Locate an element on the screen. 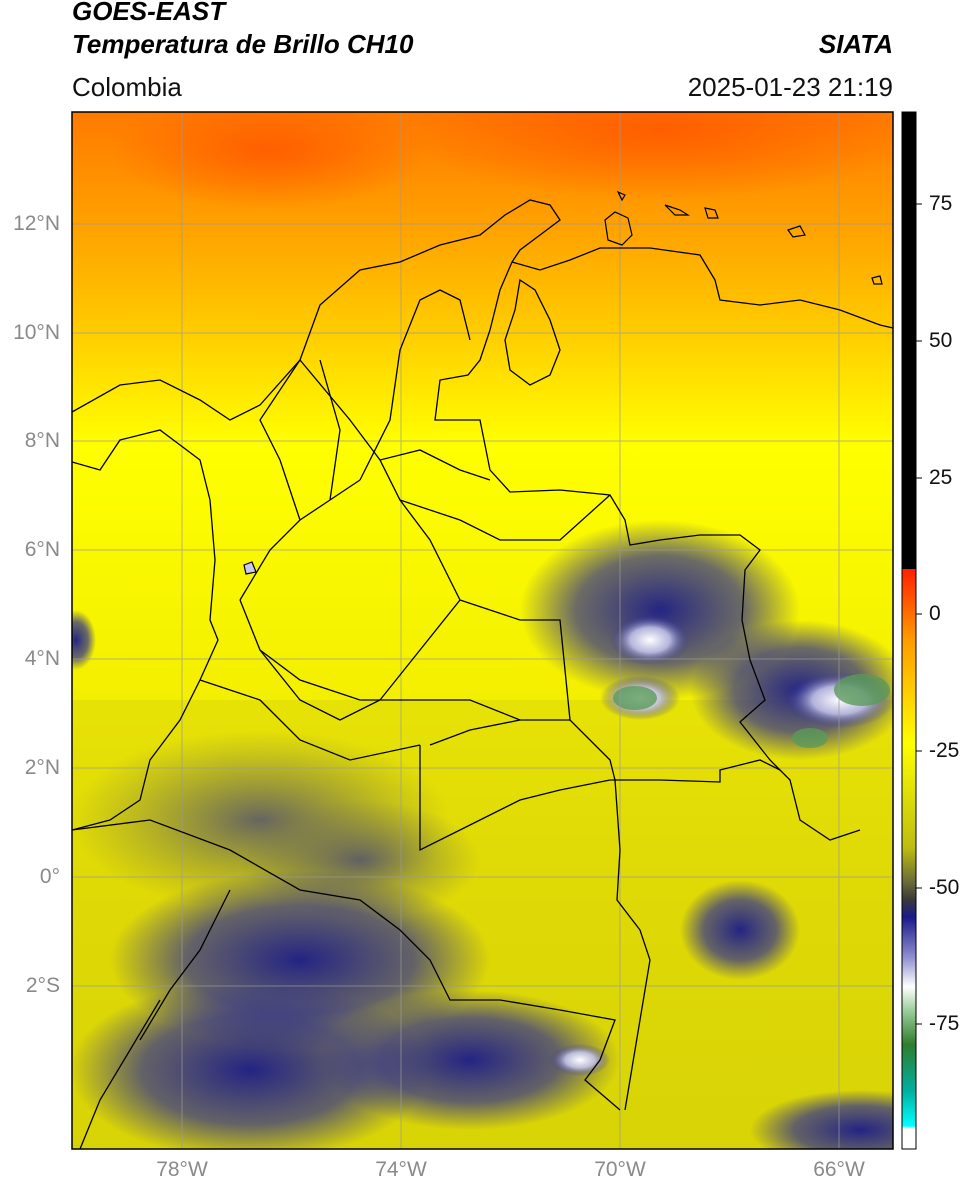  lon-label-78w: 78°W is located at coordinates (182, 1169).